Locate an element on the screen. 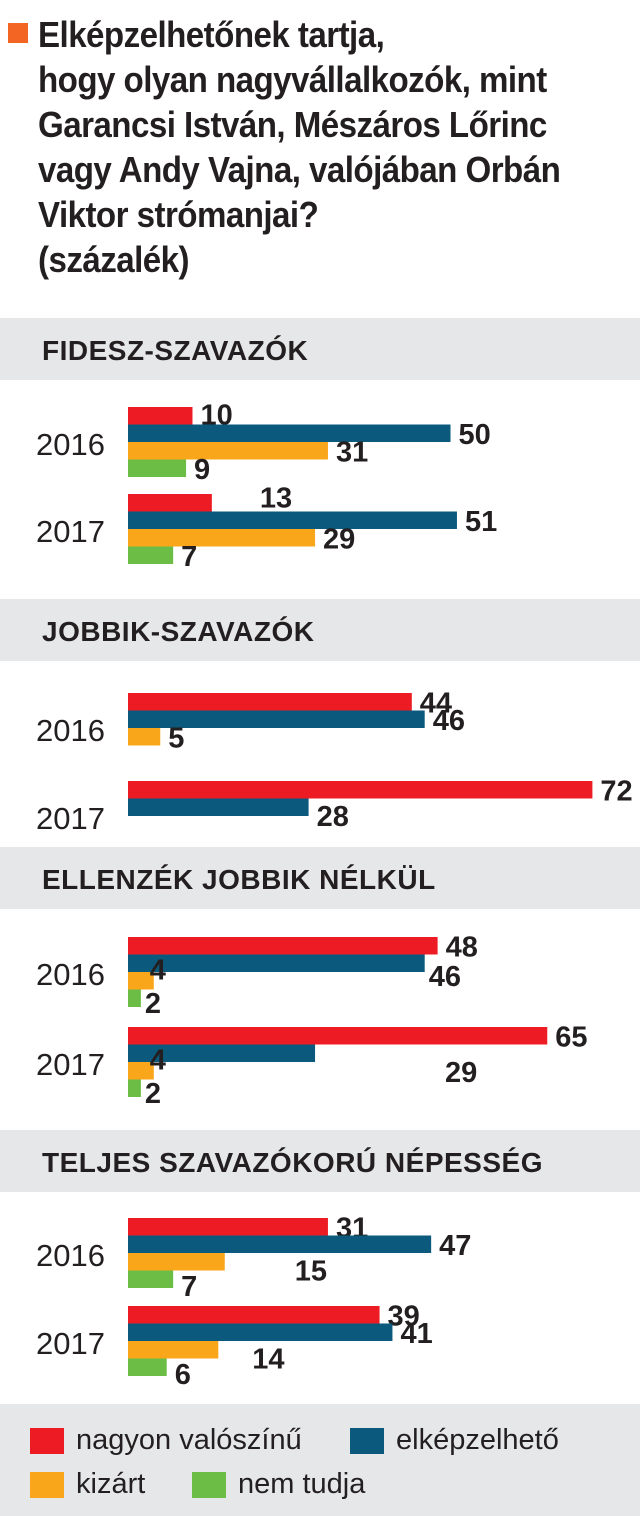 The height and width of the screenshot is (1516, 640). data-label: 41 is located at coordinates (416, 1334).